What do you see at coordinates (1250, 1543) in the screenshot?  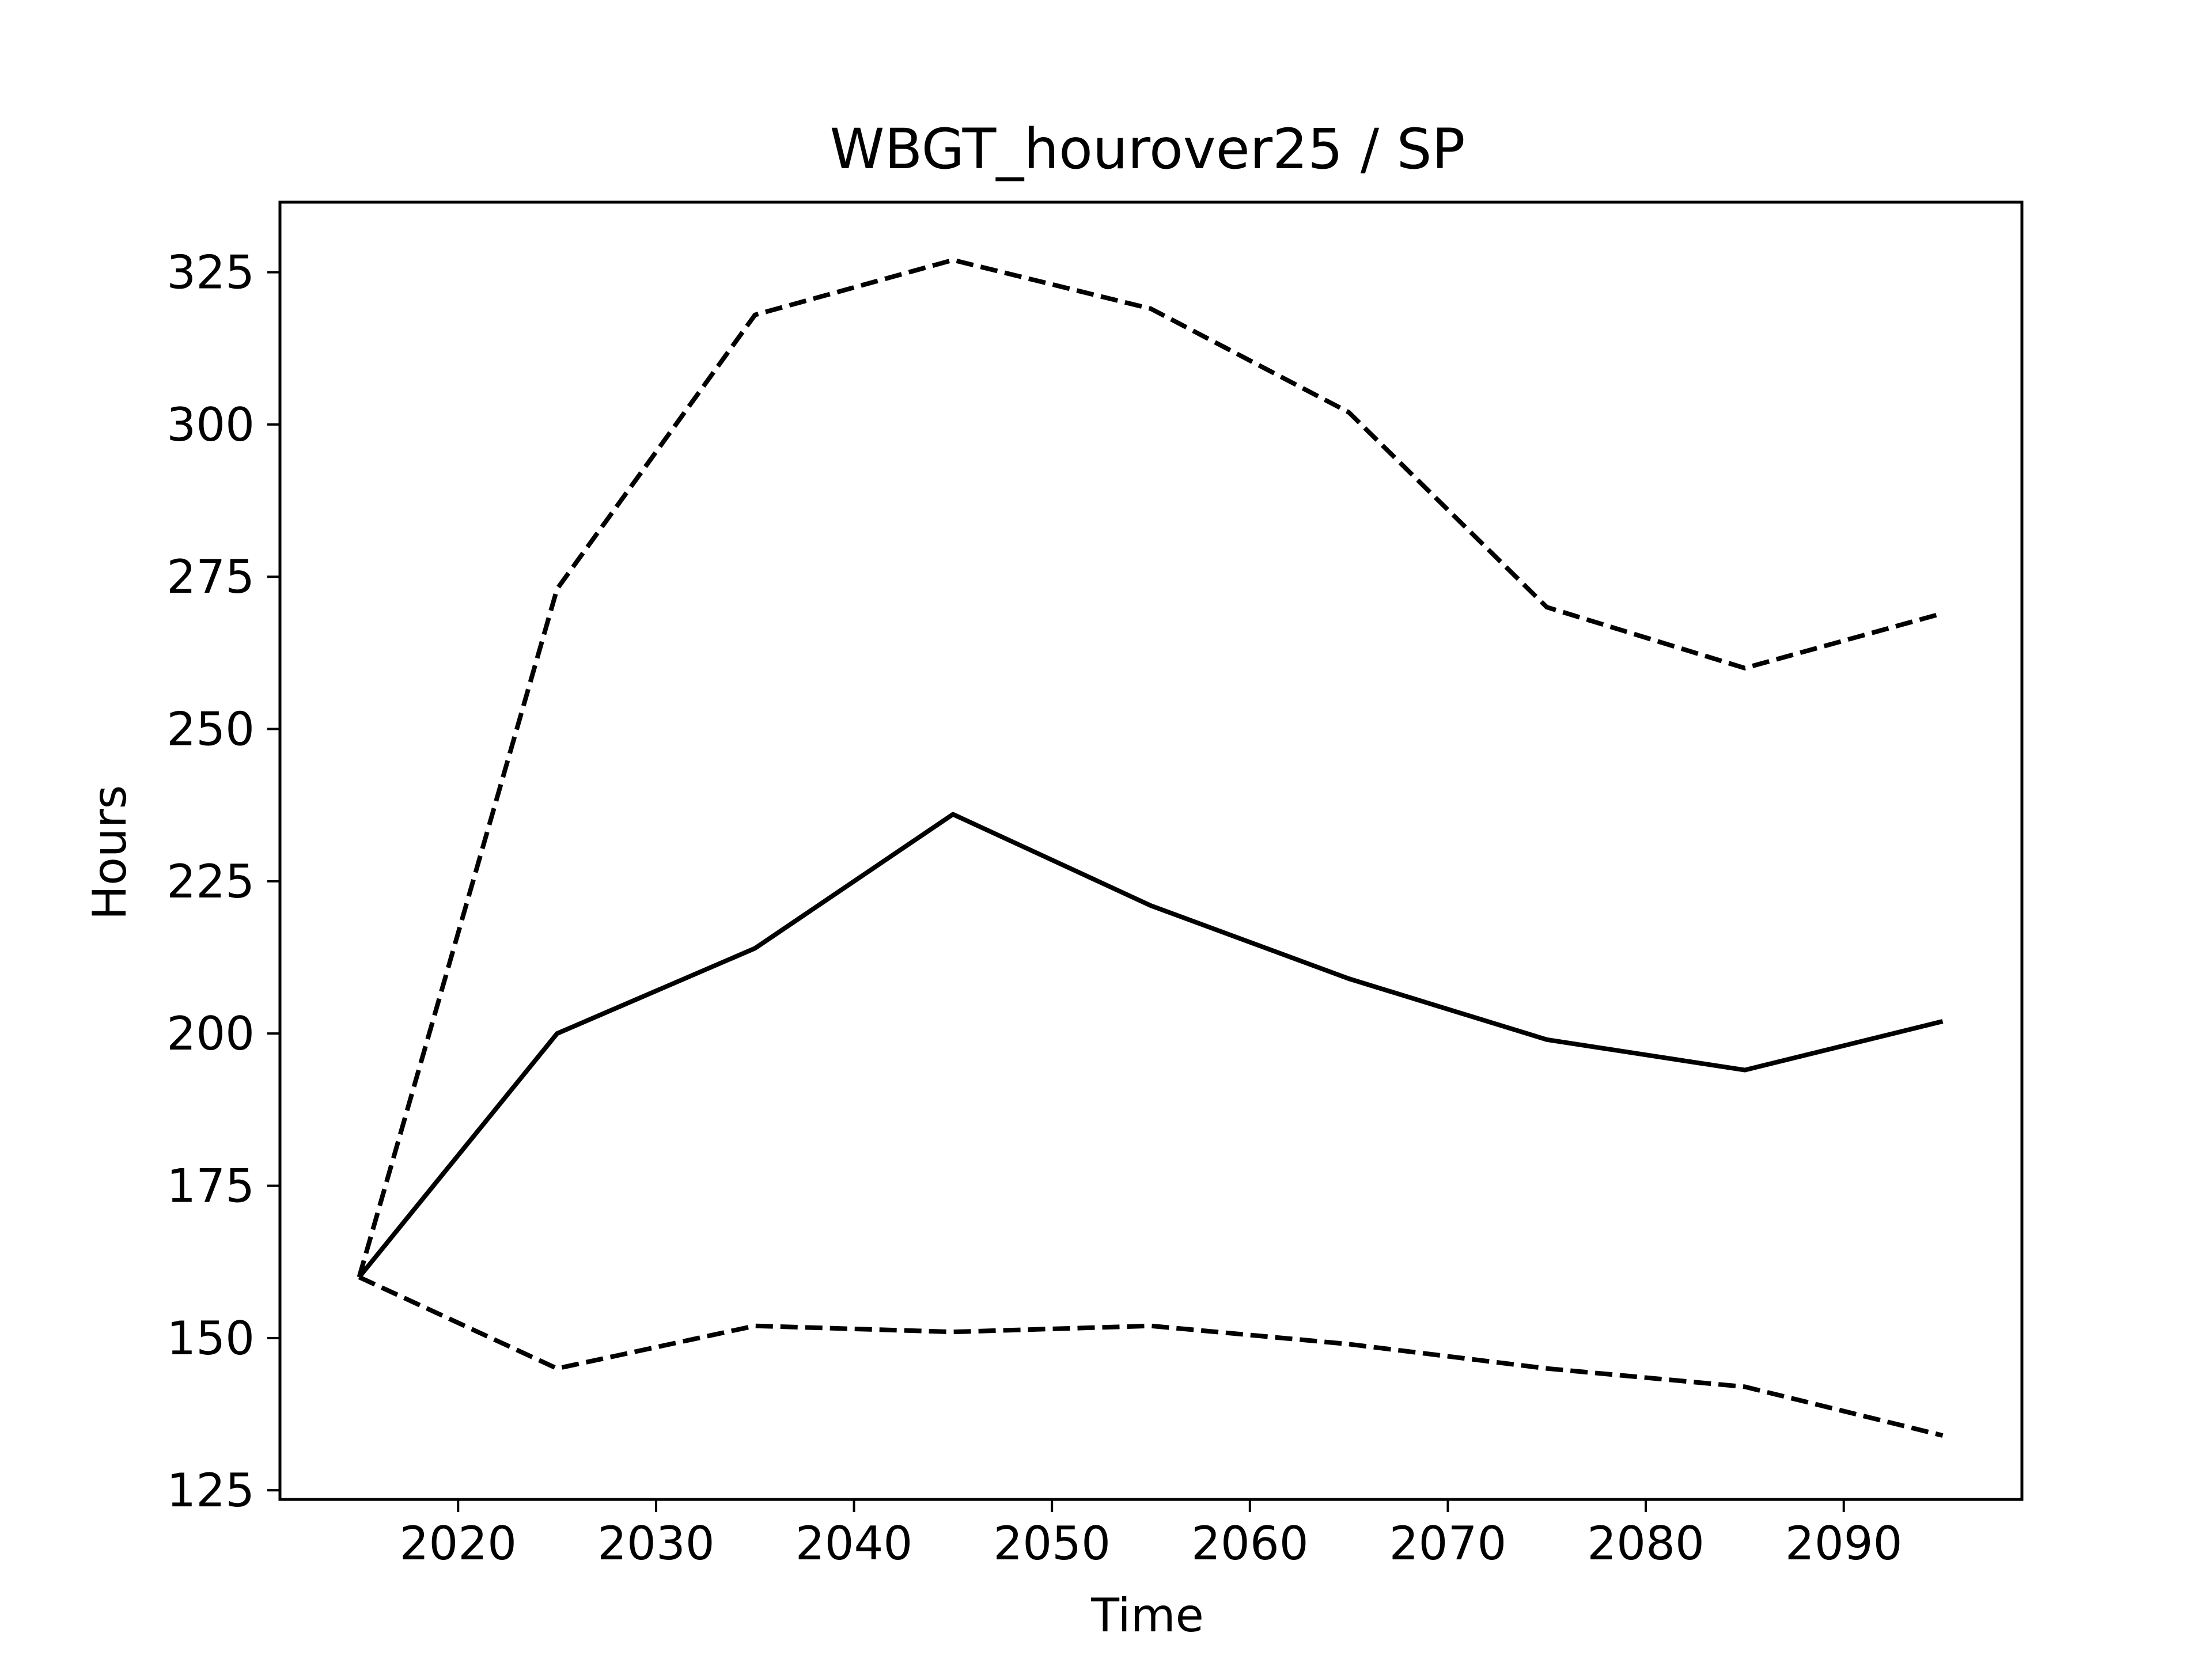 I see `x-tick-label: 2060` at bounding box center [1250, 1543].